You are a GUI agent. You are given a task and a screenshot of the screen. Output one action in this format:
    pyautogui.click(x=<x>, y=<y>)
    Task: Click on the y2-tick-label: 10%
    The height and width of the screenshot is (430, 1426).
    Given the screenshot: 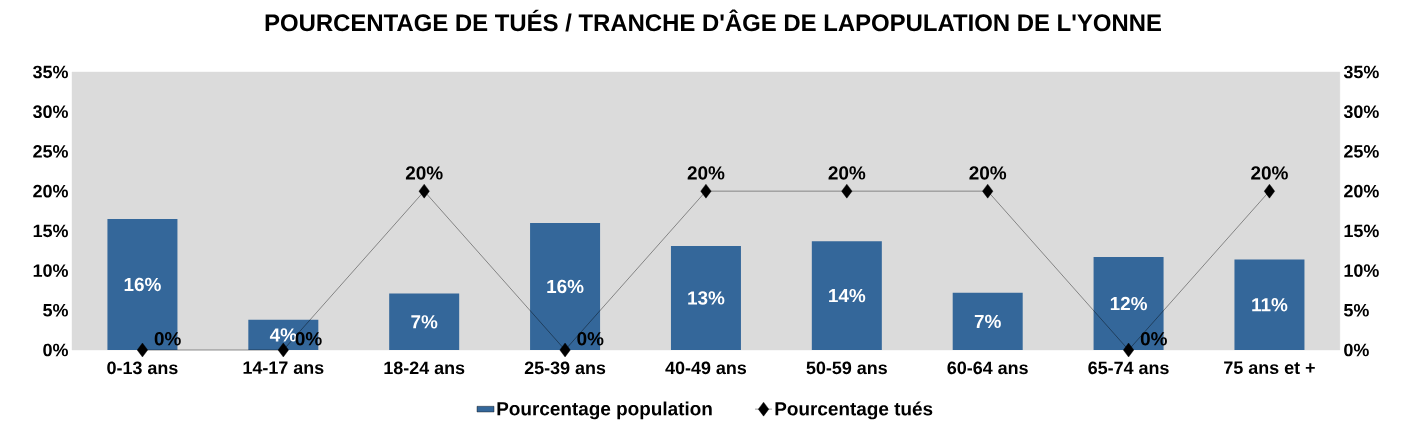 What is the action you would take?
    pyautogui.click(x=1361, y=270)
    